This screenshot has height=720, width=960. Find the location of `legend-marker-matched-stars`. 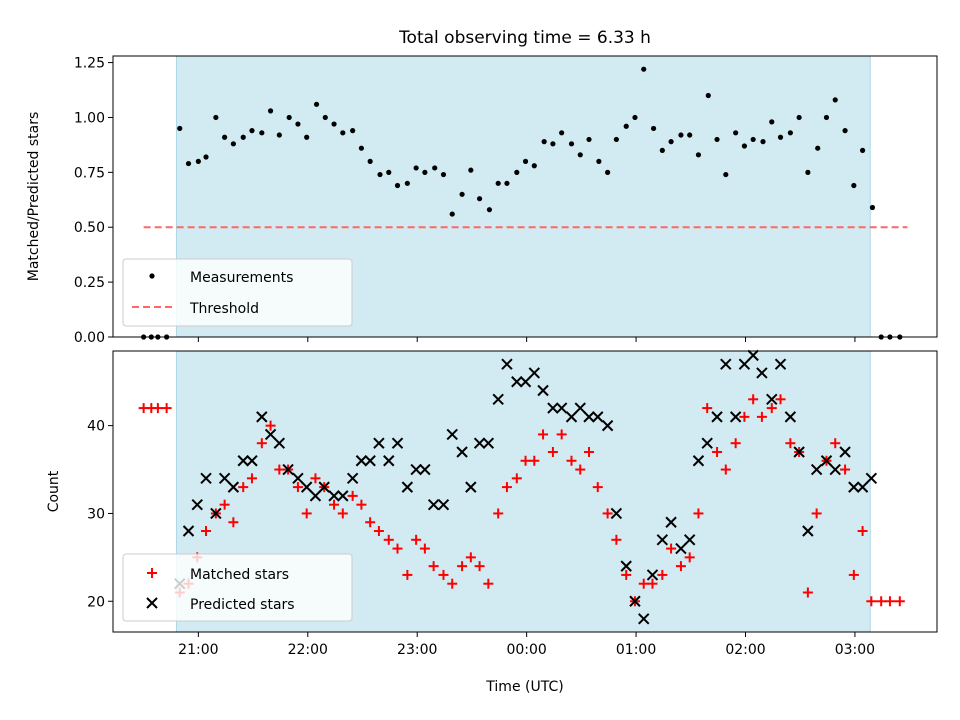

legend-marker-matched-stars is located at coordinates (152, 573).